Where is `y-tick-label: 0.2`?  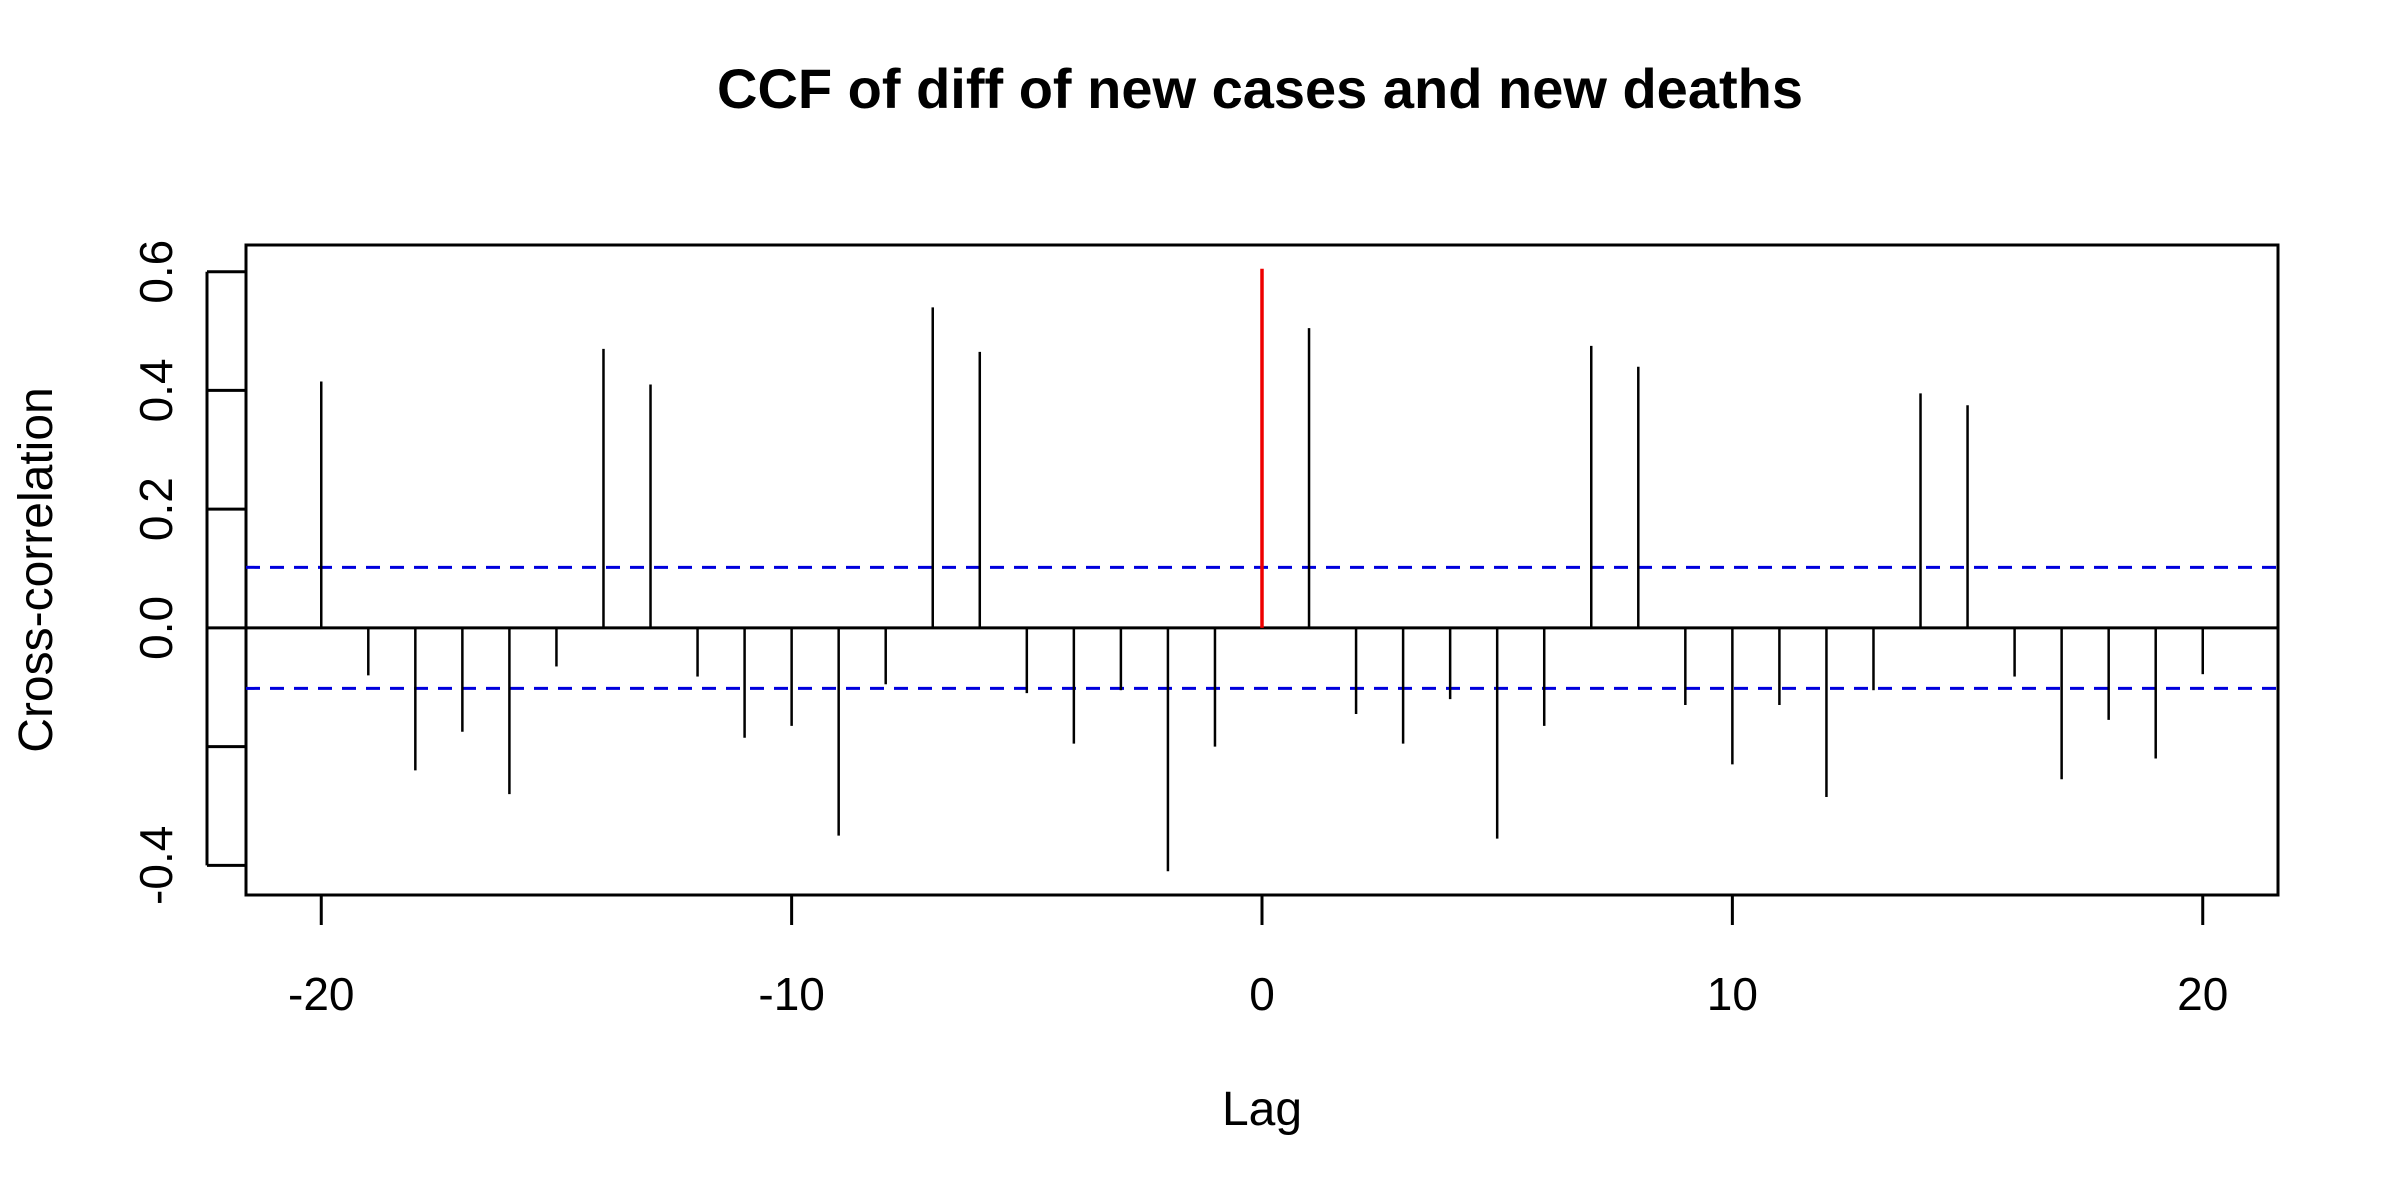 y-tick-label: 0.2 is located at coordinates (156, 509).